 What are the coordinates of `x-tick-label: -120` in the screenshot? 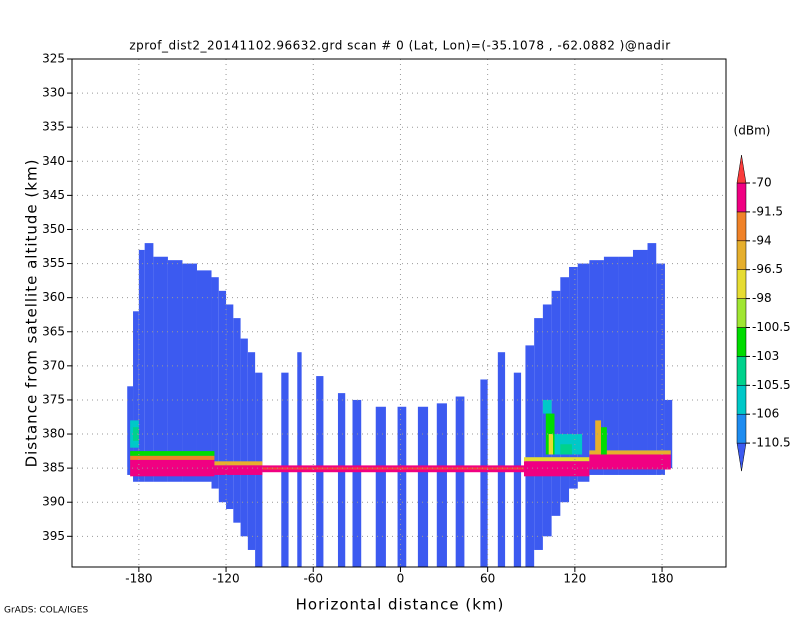 It's located at (225, 579).